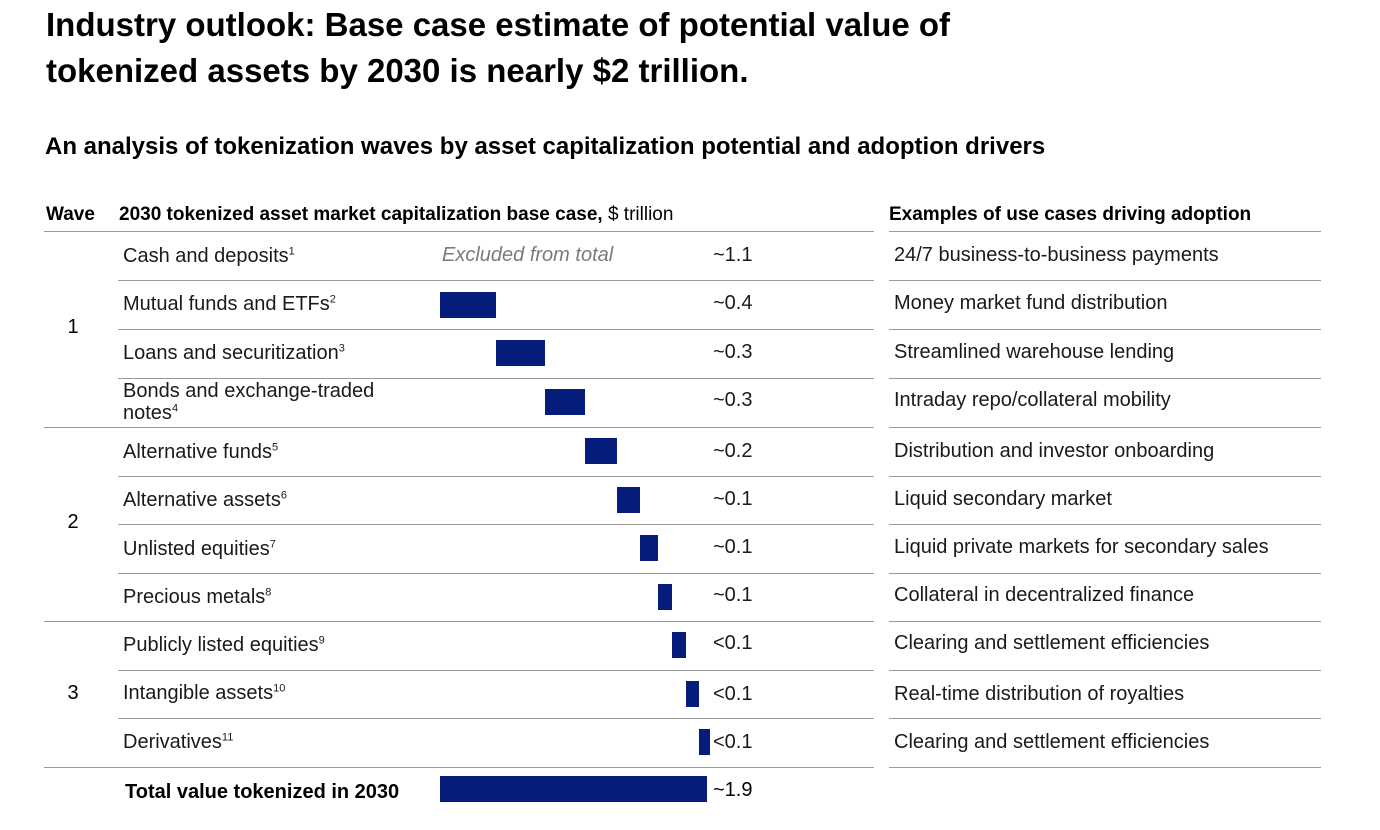  What do you see at coordinates (198, 693) in the screenshot?
I see `row-name: Intangible assets` at bounding box center [198, 693].